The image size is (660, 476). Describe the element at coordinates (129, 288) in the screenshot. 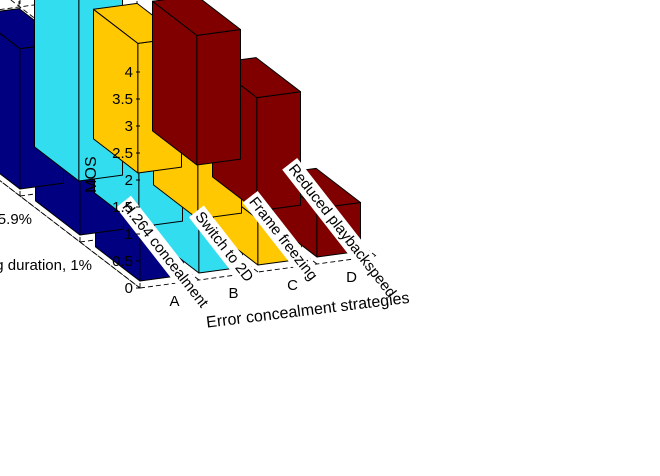

I see `z-tick-label-0: 0` at that location.